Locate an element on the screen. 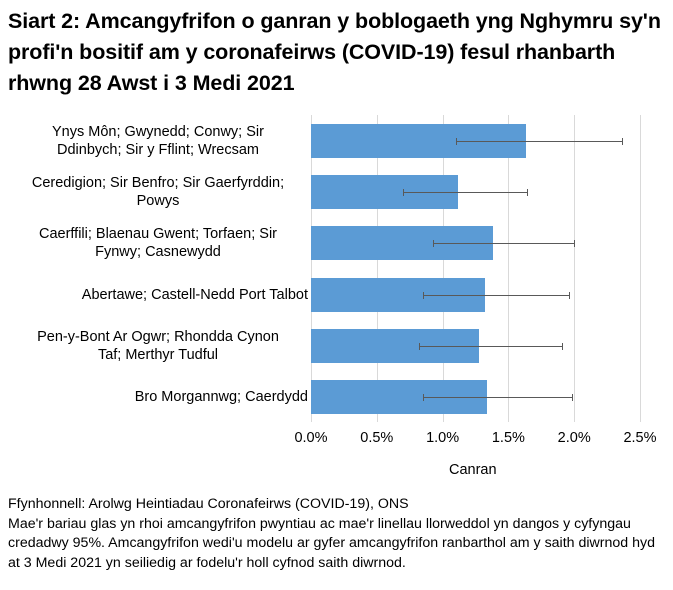 The image size is (673, 590). x-tick-label: 0.5% is located at coordinates (377, 438).